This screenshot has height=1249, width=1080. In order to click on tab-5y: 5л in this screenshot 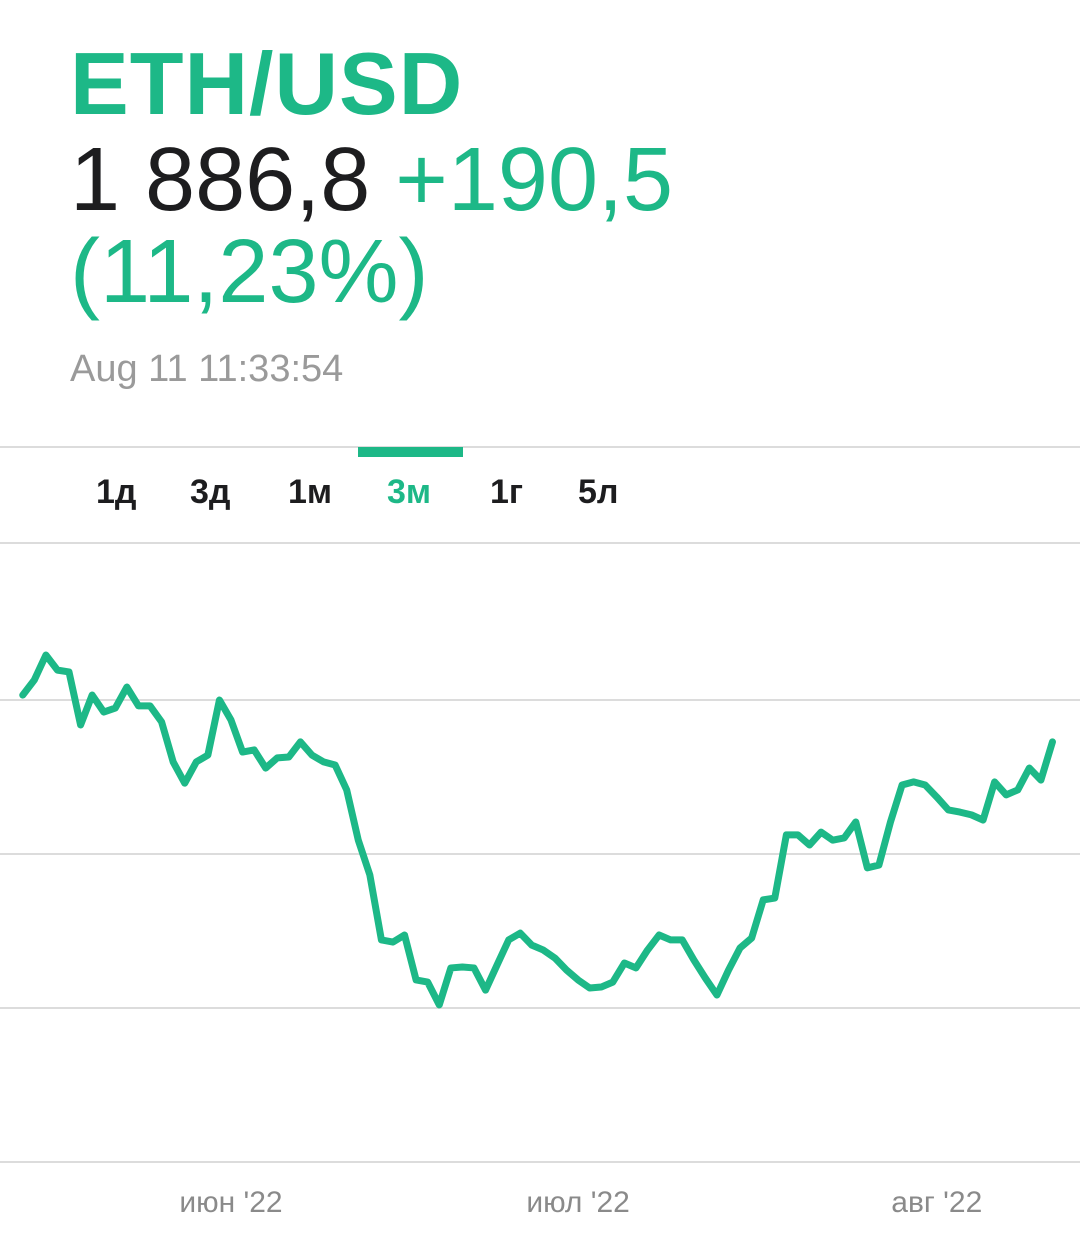, I will do `click(598, 492)`.